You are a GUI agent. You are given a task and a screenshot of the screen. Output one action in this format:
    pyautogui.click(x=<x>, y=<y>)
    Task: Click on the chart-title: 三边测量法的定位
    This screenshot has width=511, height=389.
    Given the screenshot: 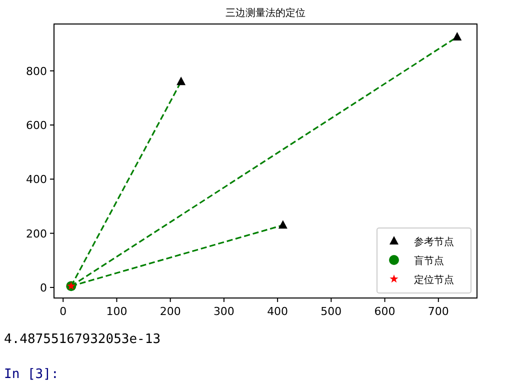 What is the action you would take?
    pyautogui.click(x=266, y=13)
    